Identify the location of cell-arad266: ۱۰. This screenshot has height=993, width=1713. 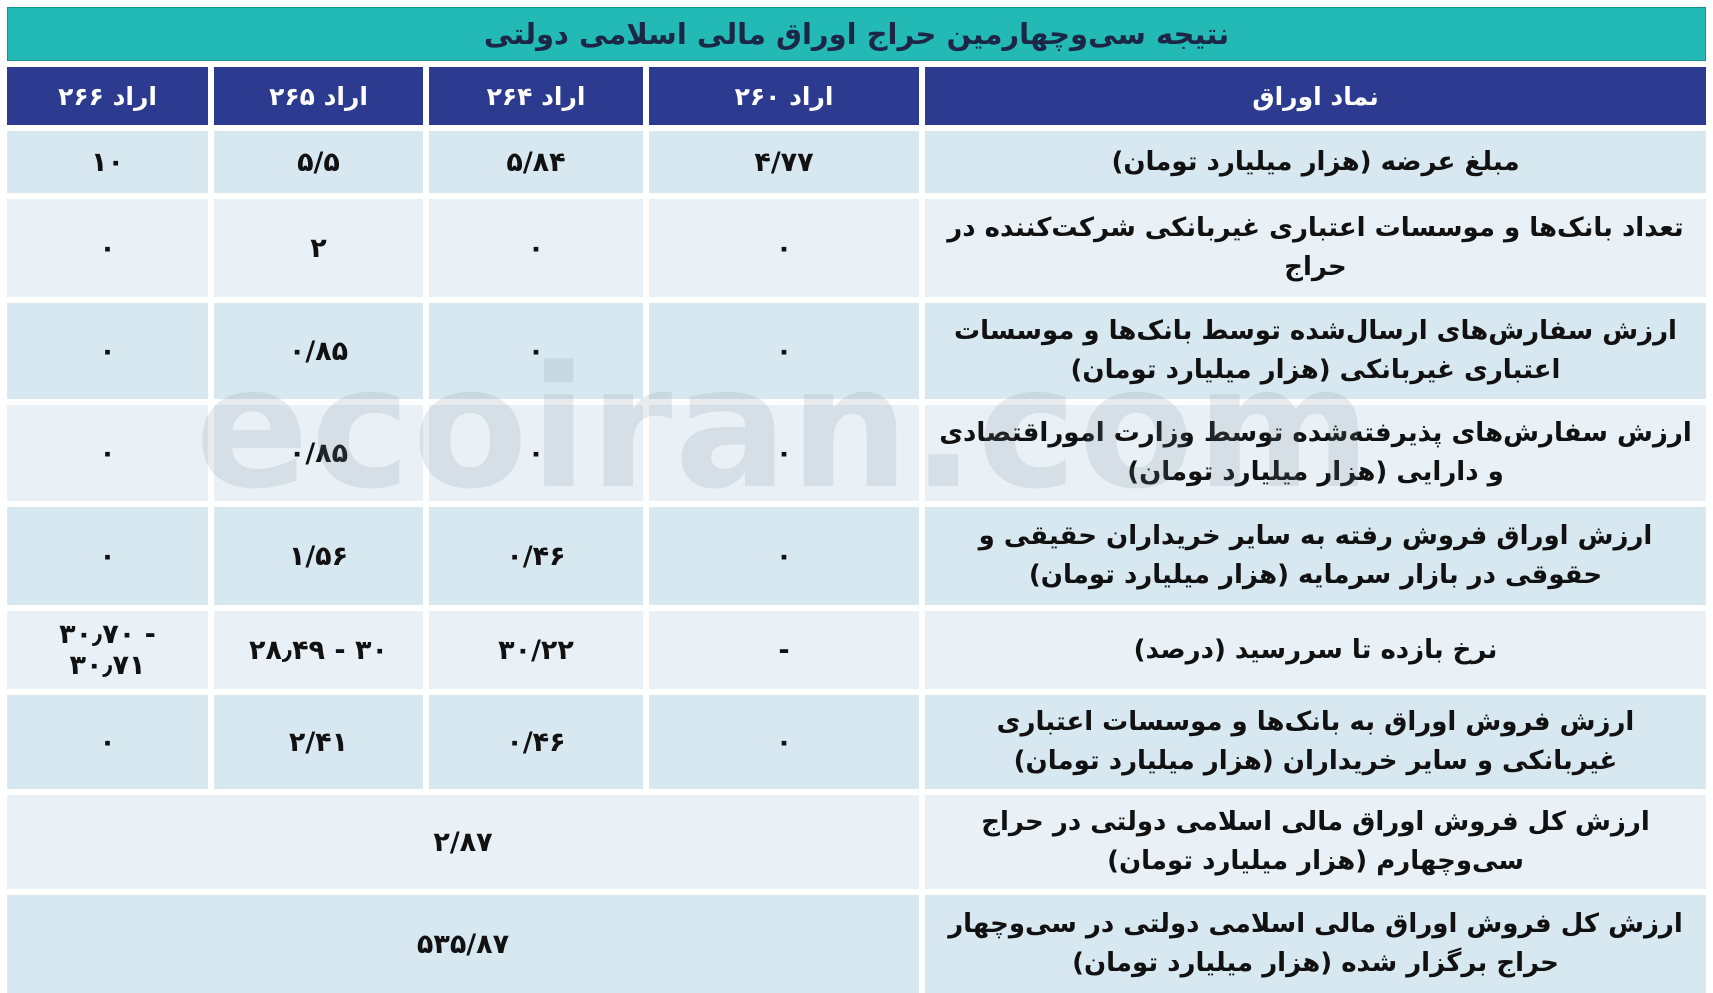
(107, 162).